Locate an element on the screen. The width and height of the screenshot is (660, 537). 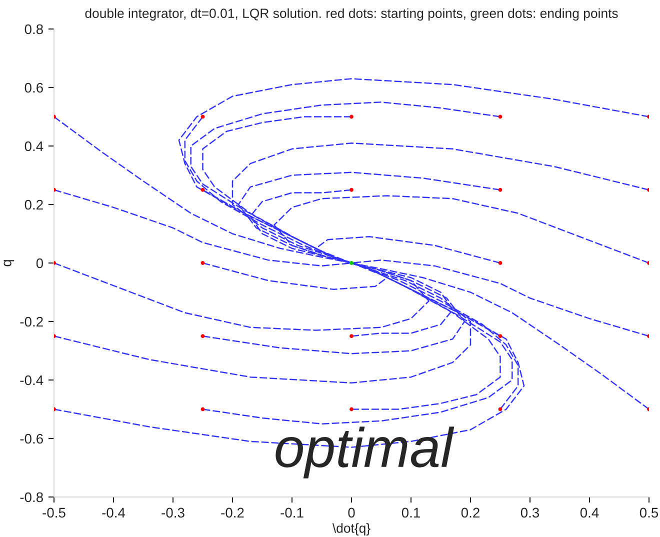
x-tick-label: -0.5 is located at coordinates (54, 513).